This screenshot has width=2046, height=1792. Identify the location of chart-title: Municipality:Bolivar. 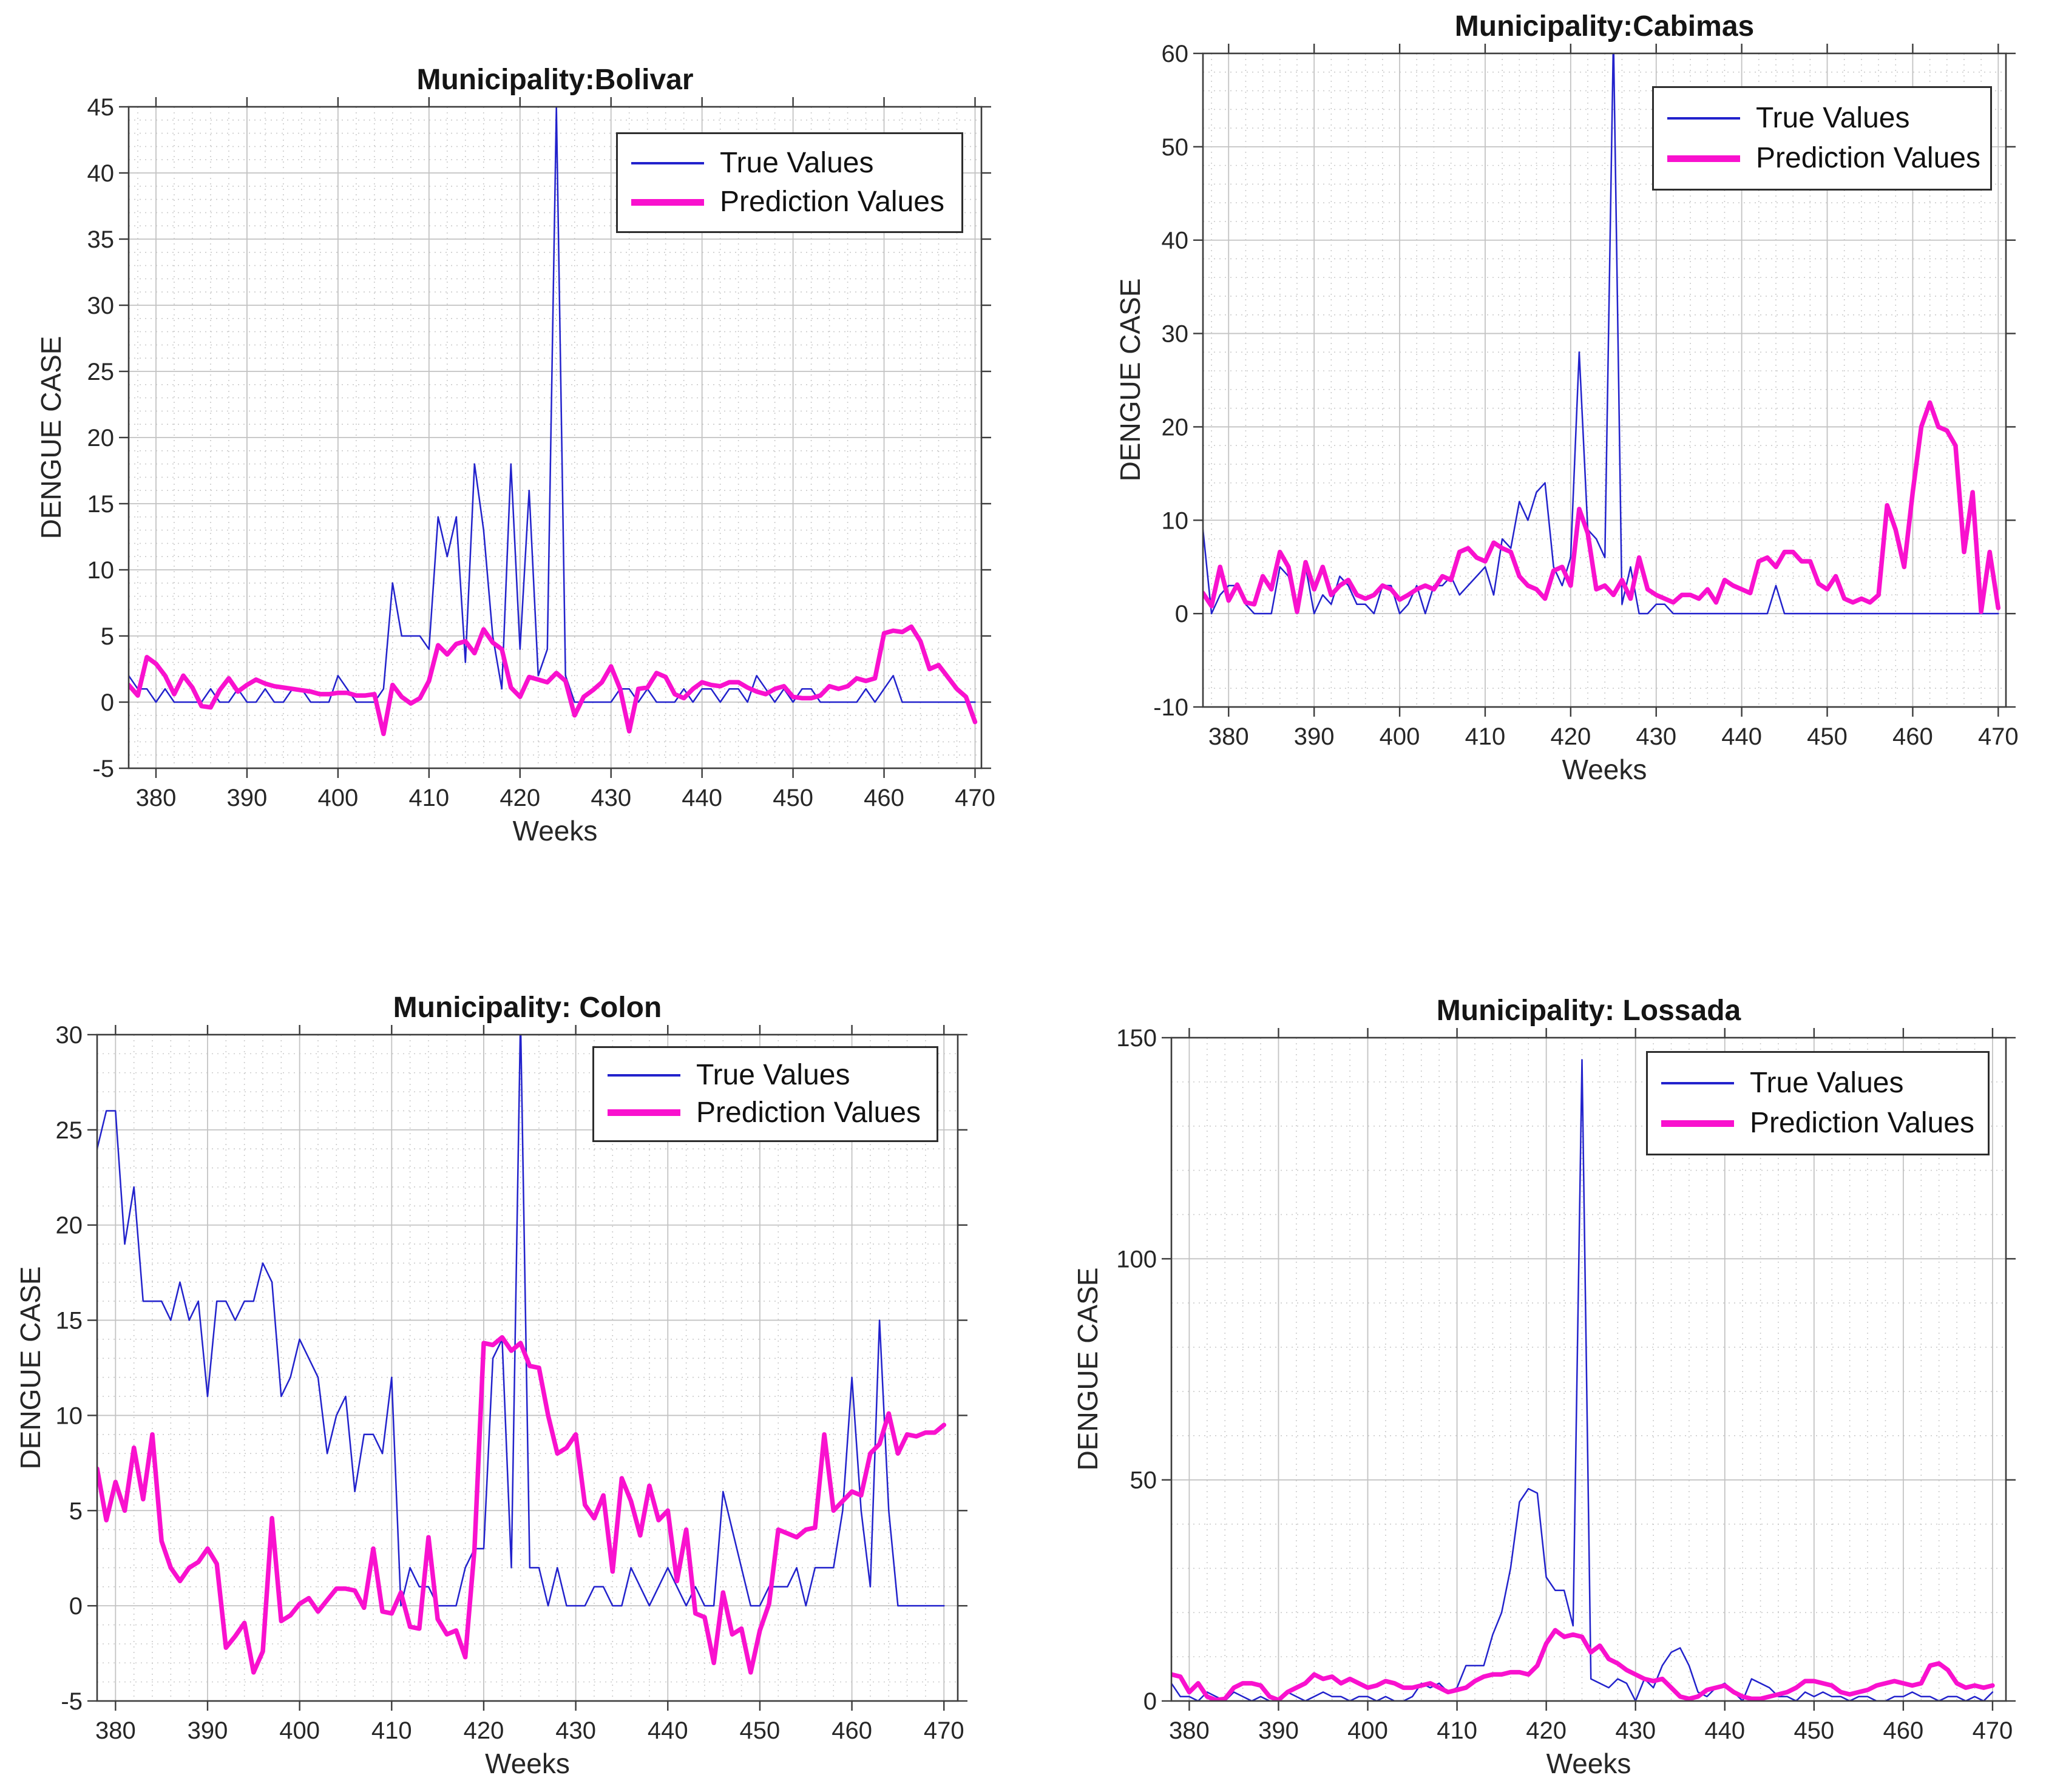
(555, 80).